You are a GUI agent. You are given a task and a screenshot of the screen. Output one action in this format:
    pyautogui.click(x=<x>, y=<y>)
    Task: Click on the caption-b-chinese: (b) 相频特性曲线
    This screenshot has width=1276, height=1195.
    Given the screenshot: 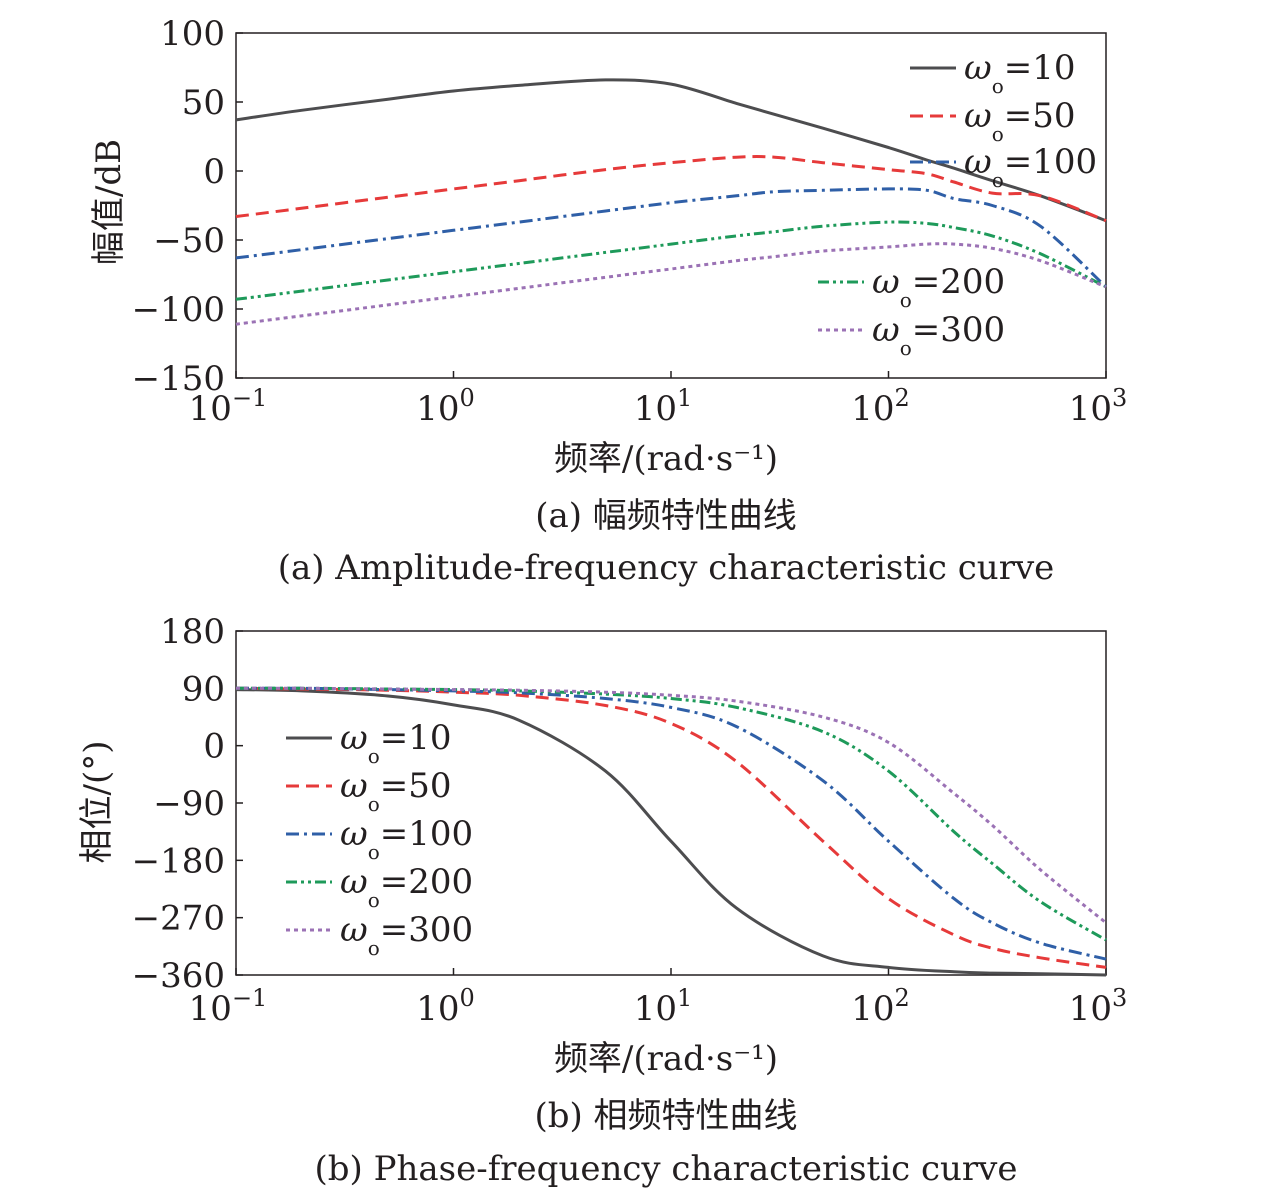 What is the action you would take?
    pyautogui.click(x=665, y=1116)
    